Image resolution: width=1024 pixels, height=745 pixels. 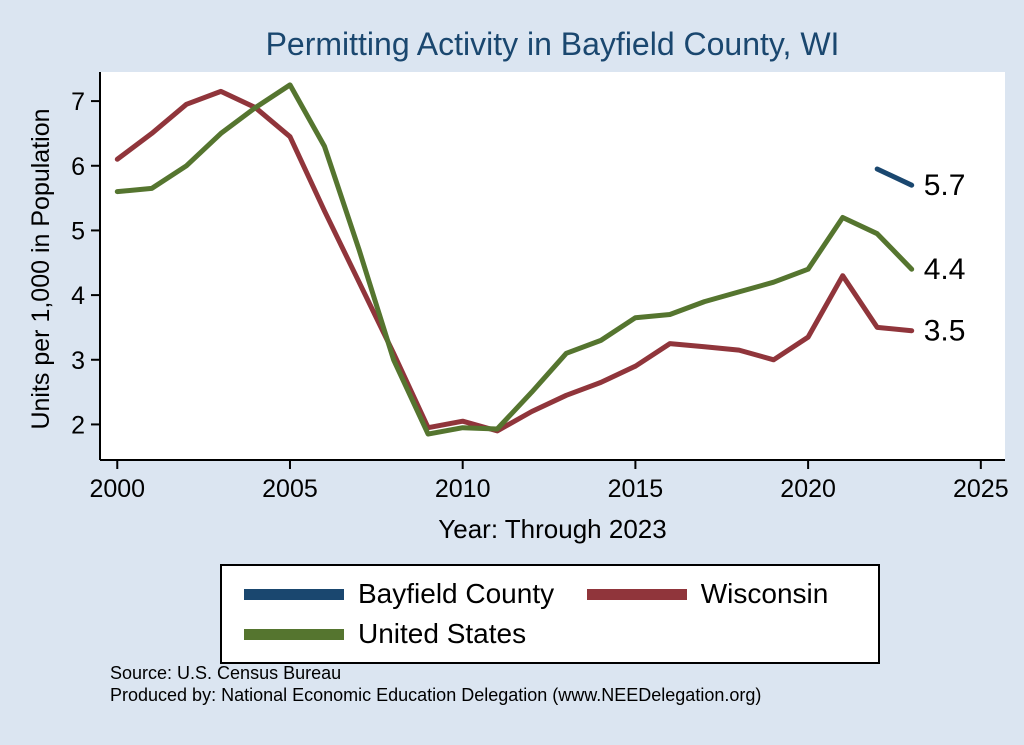 What do you see at coordinates (550, 614) in the screenshot?
I see `chart-legend: Bayfield County Wisconsin United States` at bounding box center [550, 614].